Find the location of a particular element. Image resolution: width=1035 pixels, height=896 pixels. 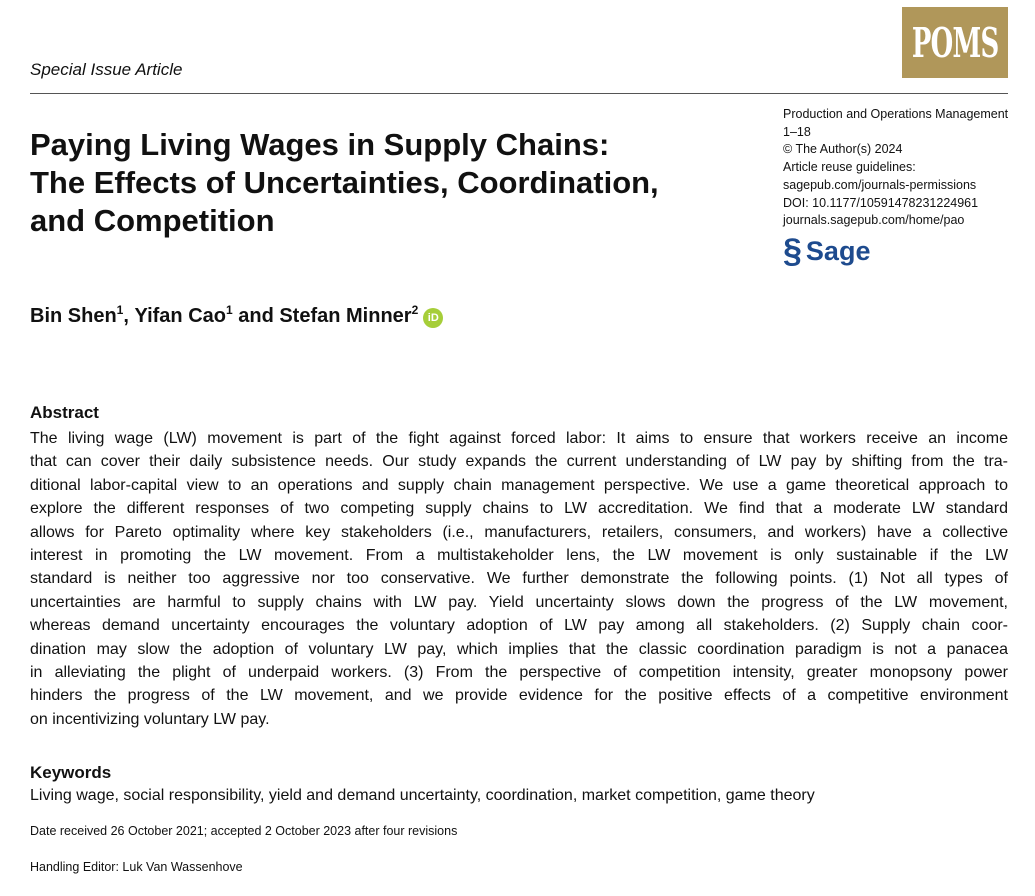

journal-name: Production and Operations Management is located at coordinates (896, 114).